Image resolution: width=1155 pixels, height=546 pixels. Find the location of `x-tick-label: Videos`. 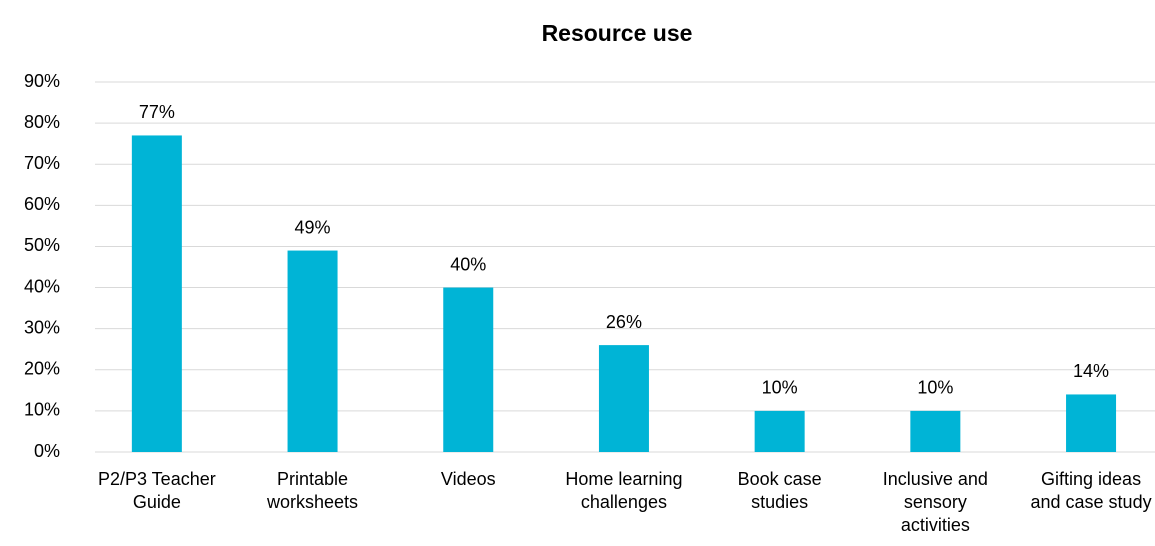

x-tick-label: Videos is located at coordinates (468, 479).